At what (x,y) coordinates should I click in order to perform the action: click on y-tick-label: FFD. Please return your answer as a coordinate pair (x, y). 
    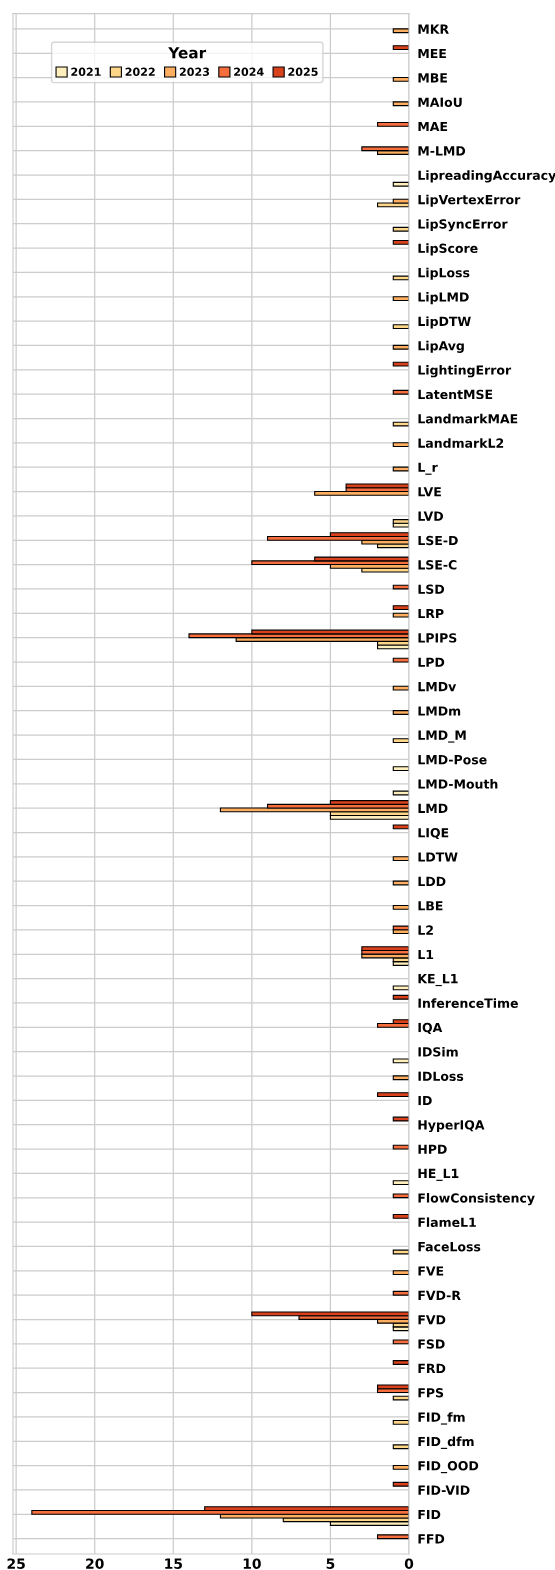
    Looking at the image, I should click on (431, 1539).